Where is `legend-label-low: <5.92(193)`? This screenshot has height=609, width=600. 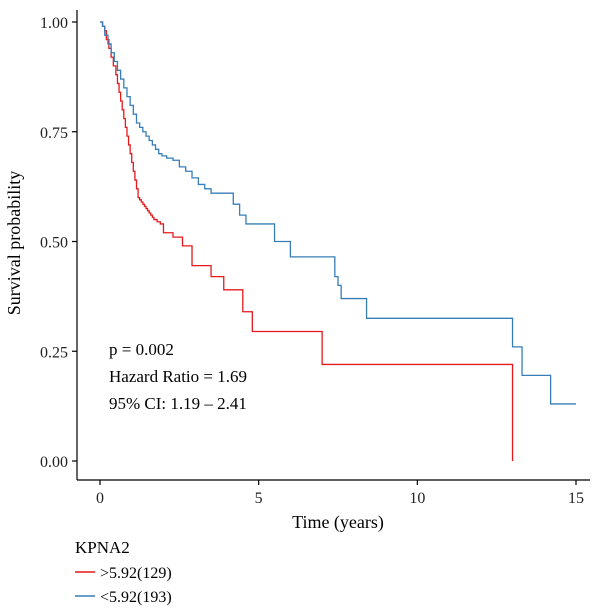 legend-label-low: <5.92(193) is located at coordinates (136, 597).